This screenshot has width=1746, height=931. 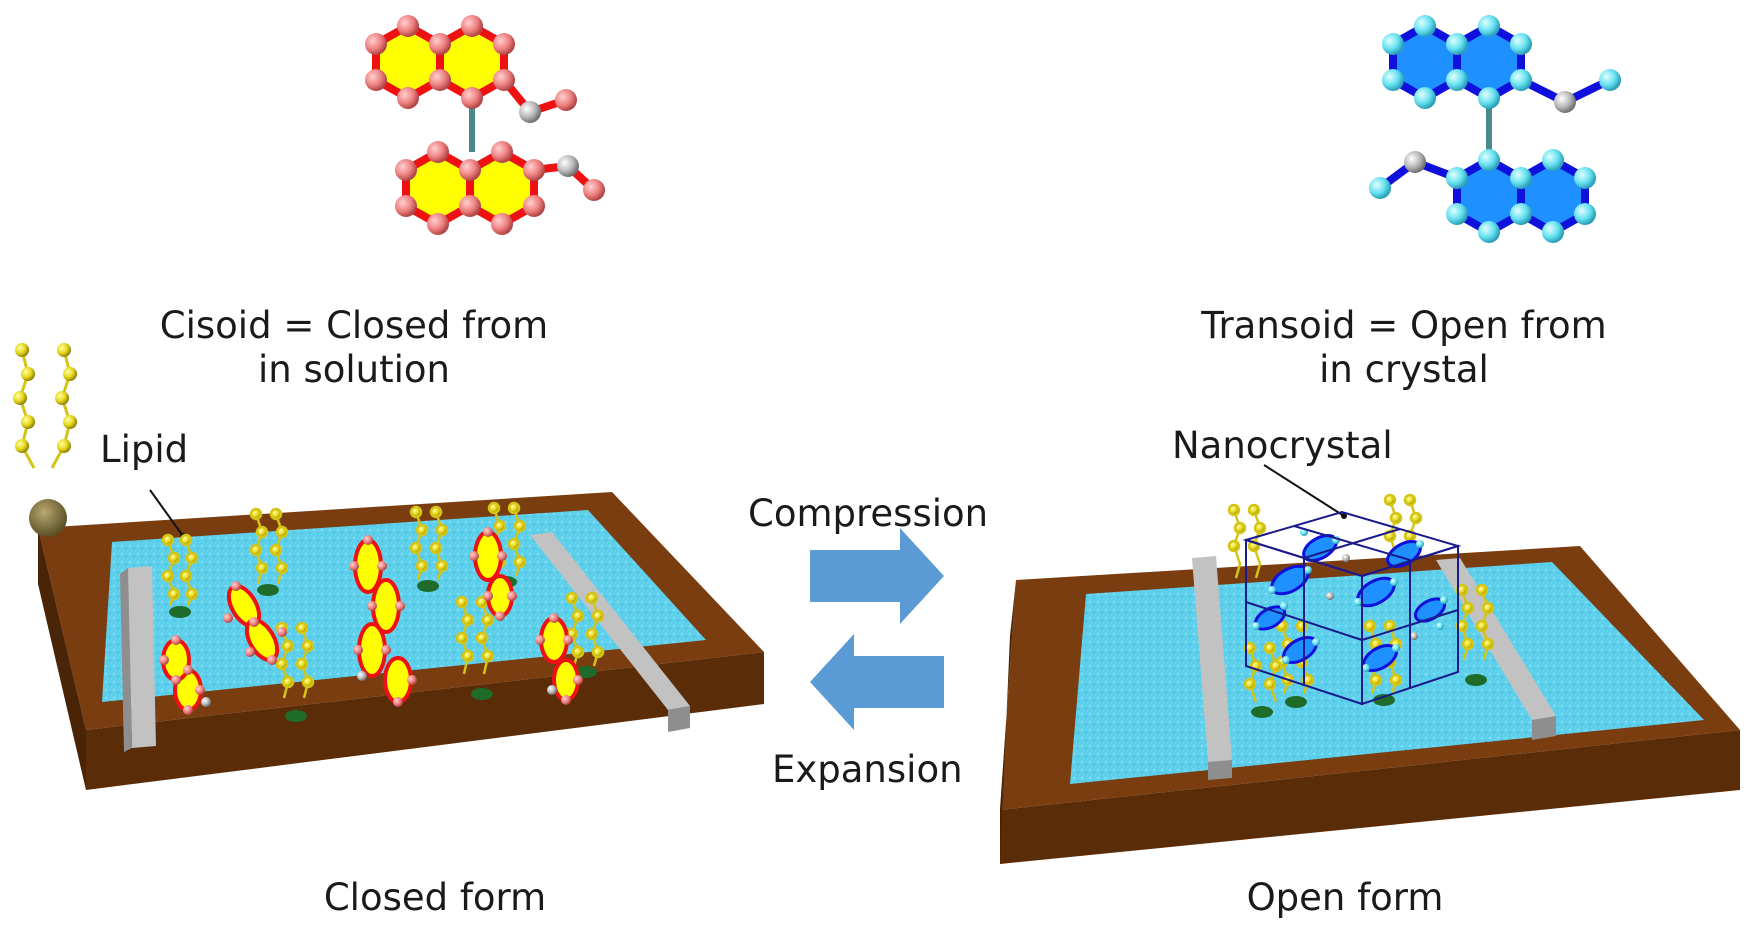 What do you see at coordinates (353, 370) in the screenshot?
I see `cisoid-label-line2: in solution` at bounding box center [353, 370].